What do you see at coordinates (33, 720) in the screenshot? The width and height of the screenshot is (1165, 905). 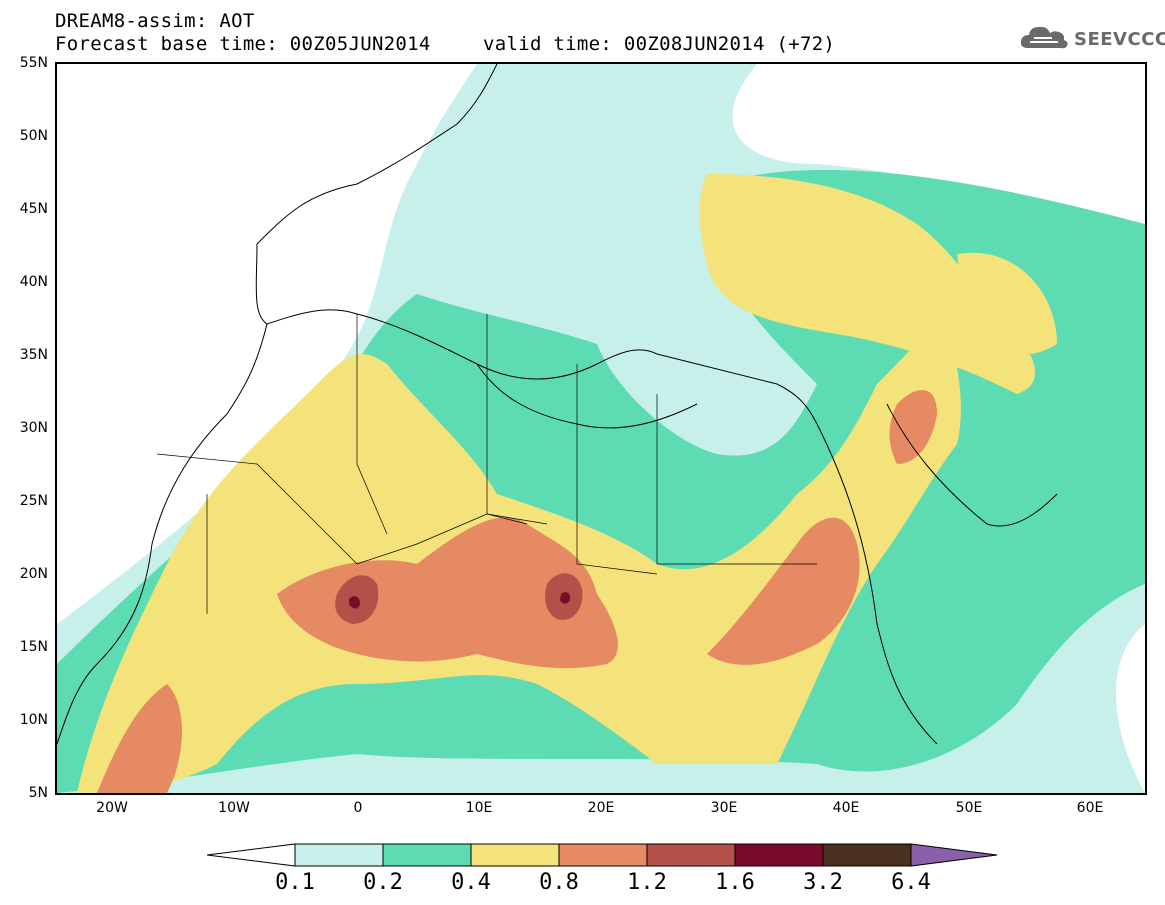 I see `lat-label: 10N` at bounding box center [33, 720].